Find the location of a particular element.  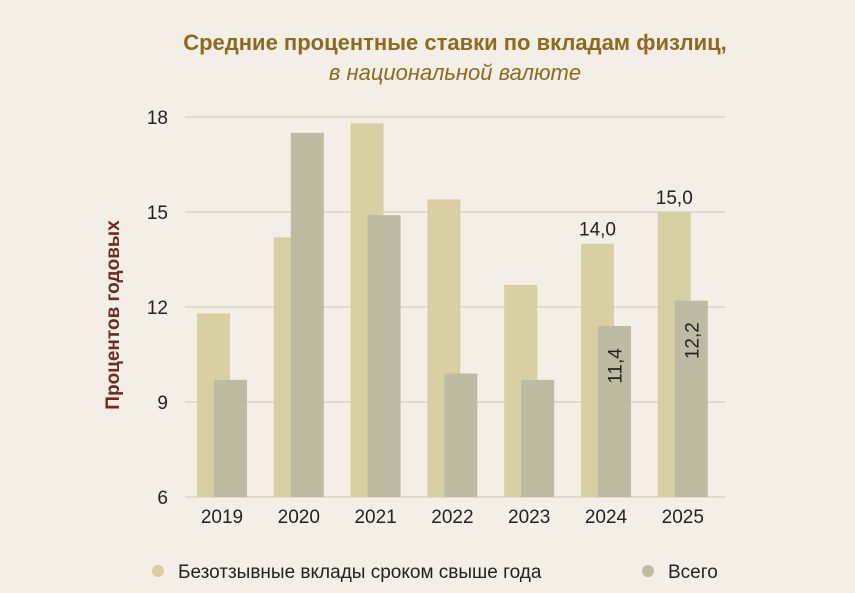

x-tick-label: 2023 is located at coordinates (529, 517).